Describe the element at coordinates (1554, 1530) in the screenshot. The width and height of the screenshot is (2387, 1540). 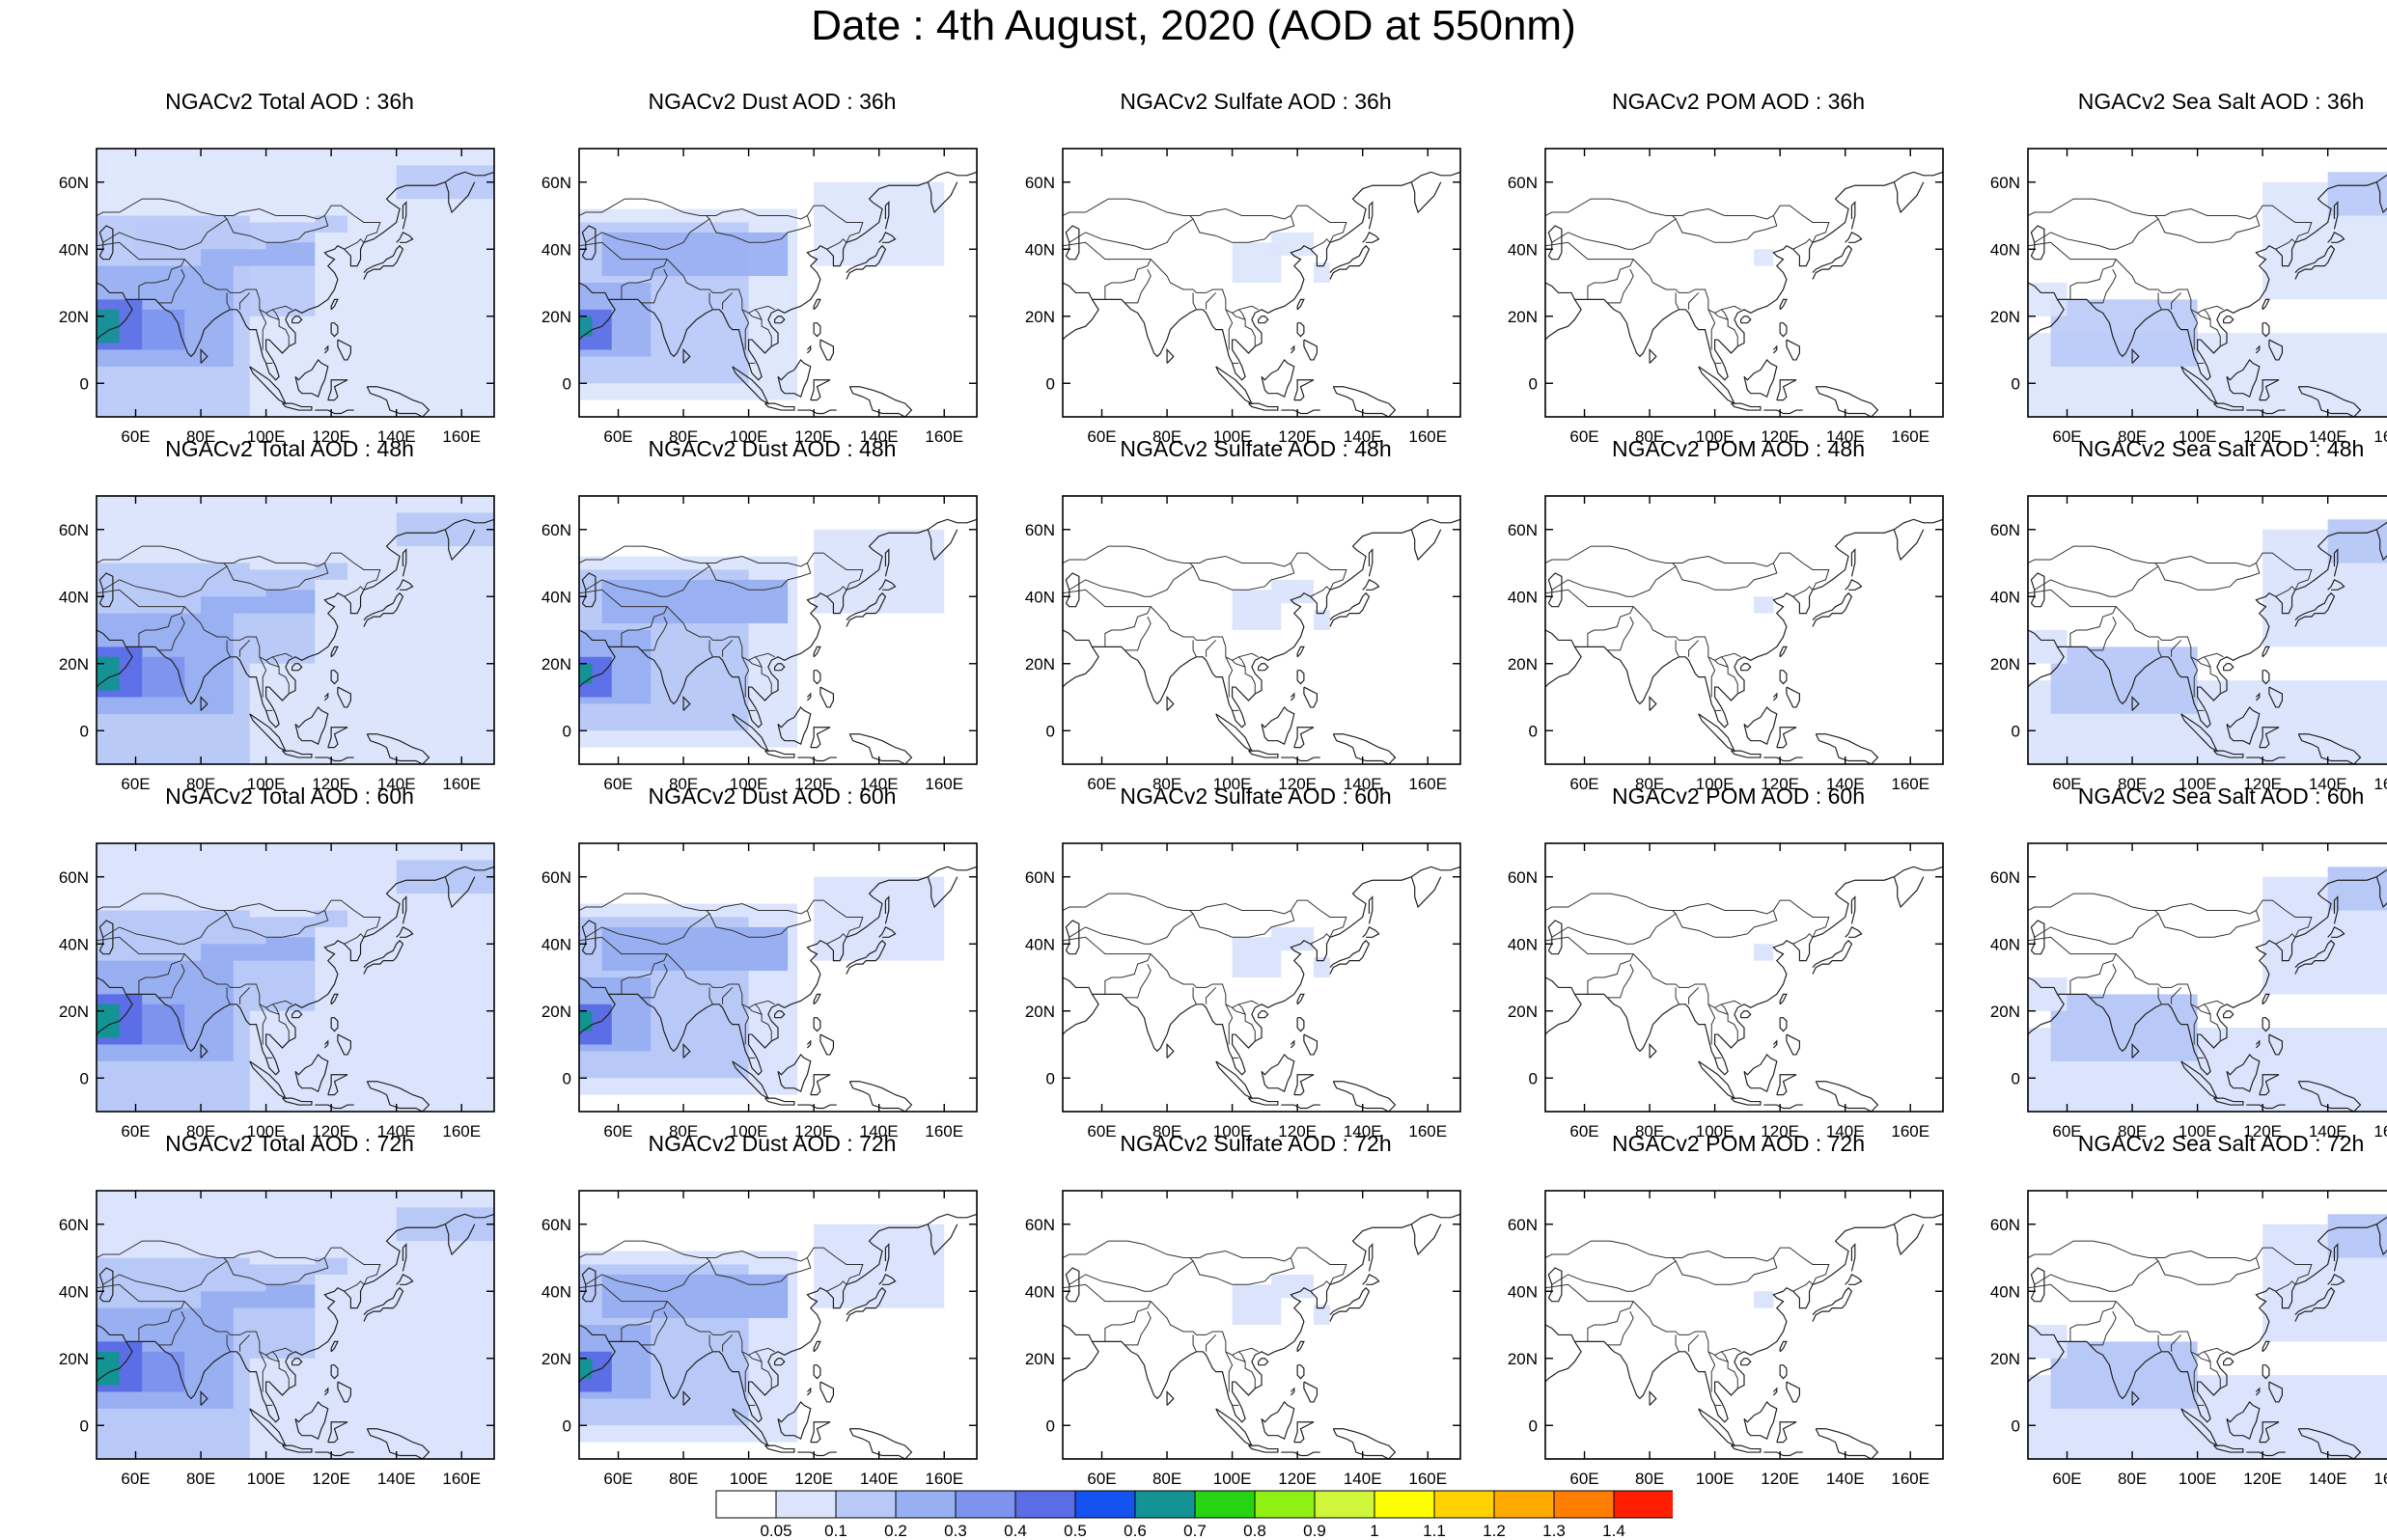
I see `colorbar-label: 1.3` at that location.